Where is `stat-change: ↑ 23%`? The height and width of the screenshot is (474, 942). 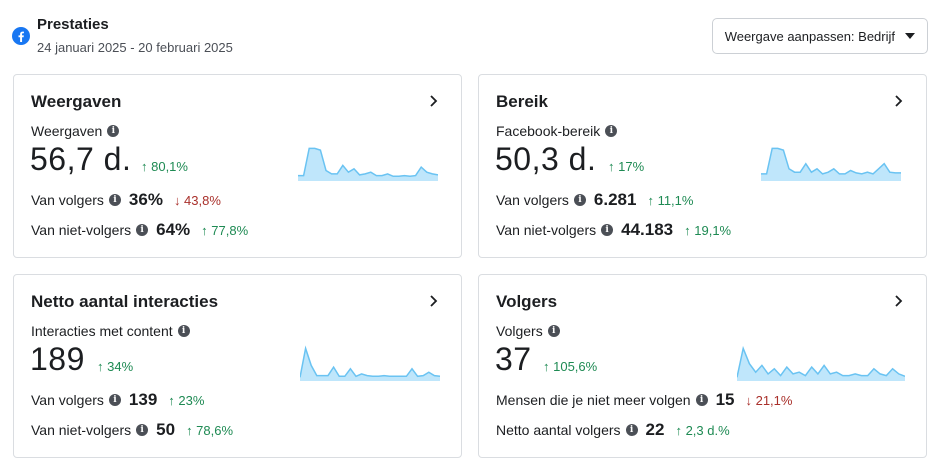
stat-change: ↑ 23% is located at coordinates (186, 400).